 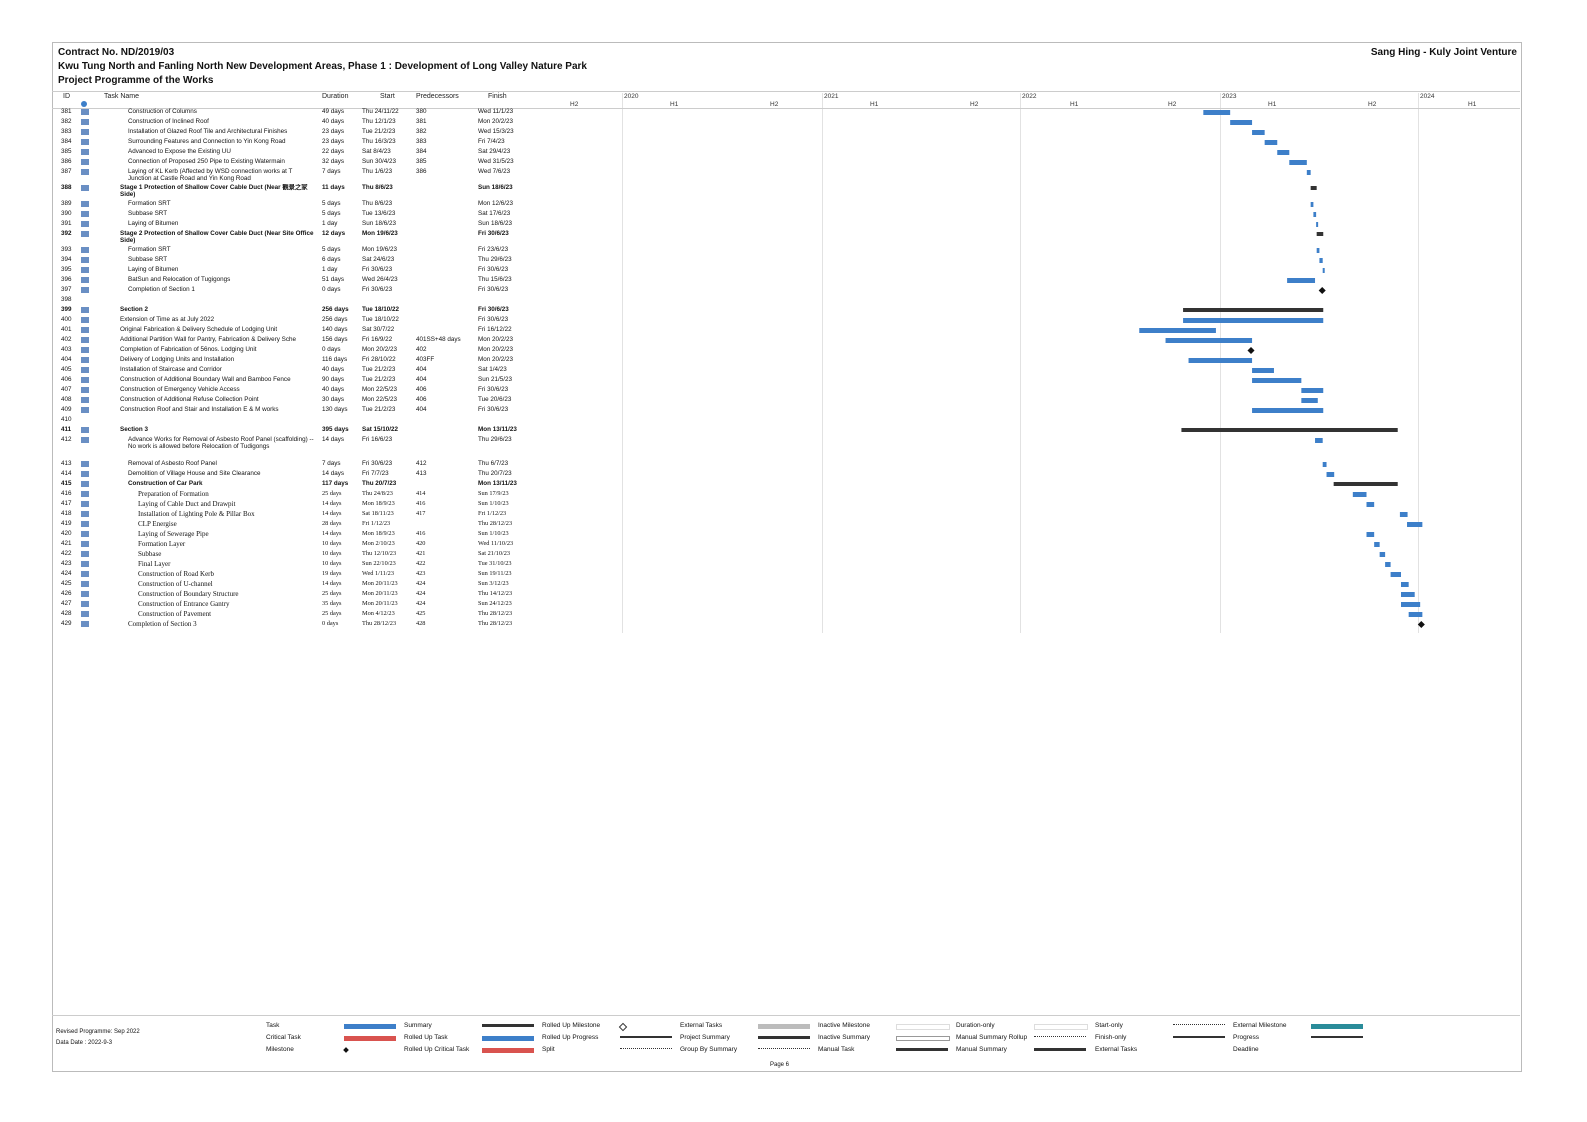 What do you see at coordinates (495, 603) in the screenshot?
I see `task-finish: Sun 24/12/23` at bounding box center [495, 603].